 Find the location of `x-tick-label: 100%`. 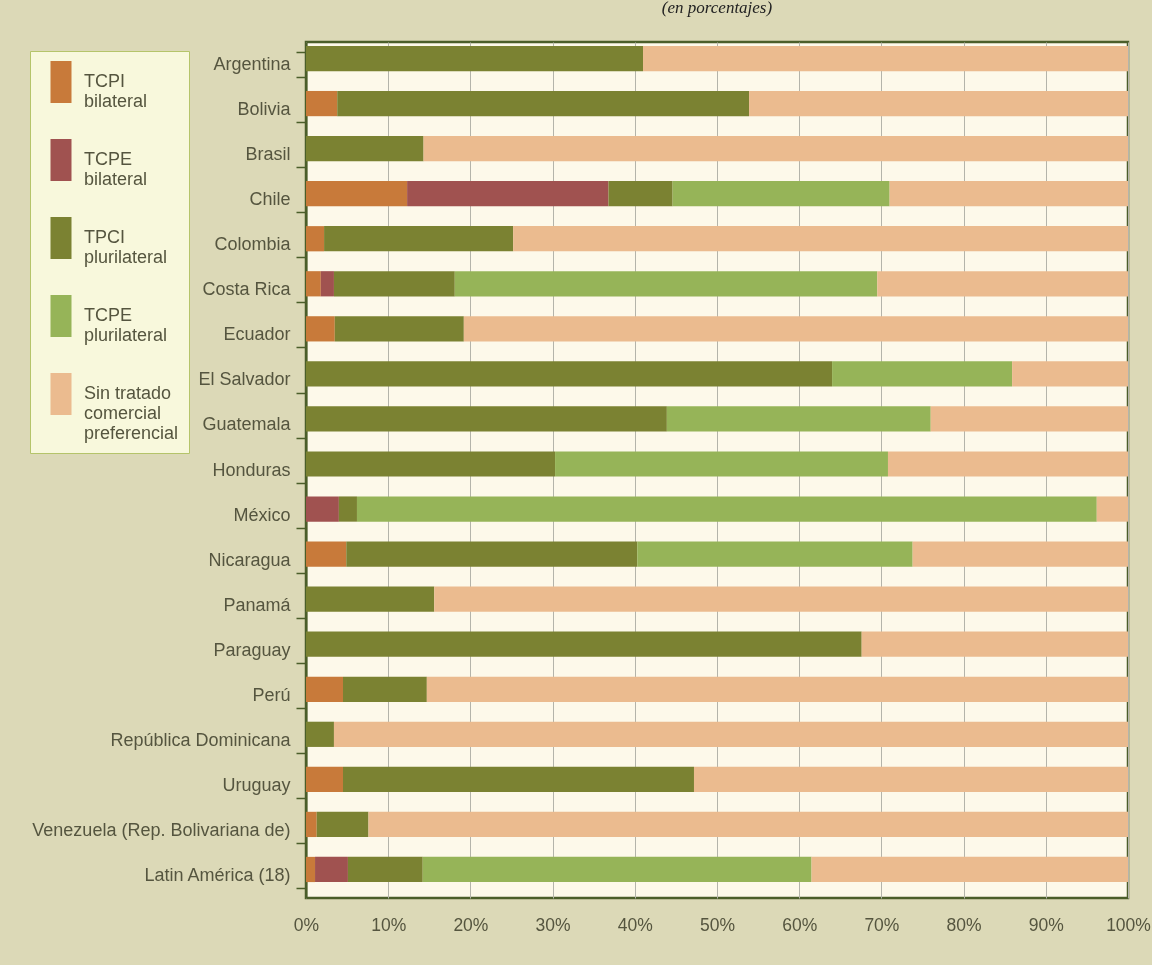

x-tick-label: 100% is located at coordinates (1128, 924).